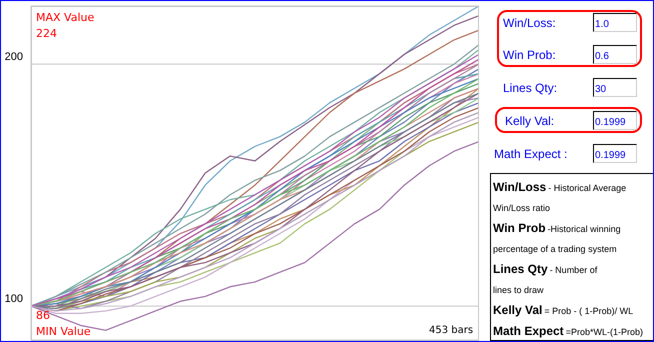  Describe the element at coordinates (13, 56) in the screenshot. I see `y-tick-label: 200` at that location.